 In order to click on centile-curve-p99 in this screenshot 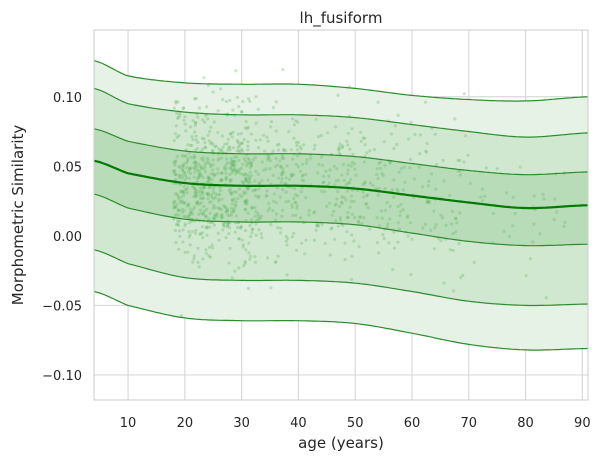, I will do `click(341, 81)`.